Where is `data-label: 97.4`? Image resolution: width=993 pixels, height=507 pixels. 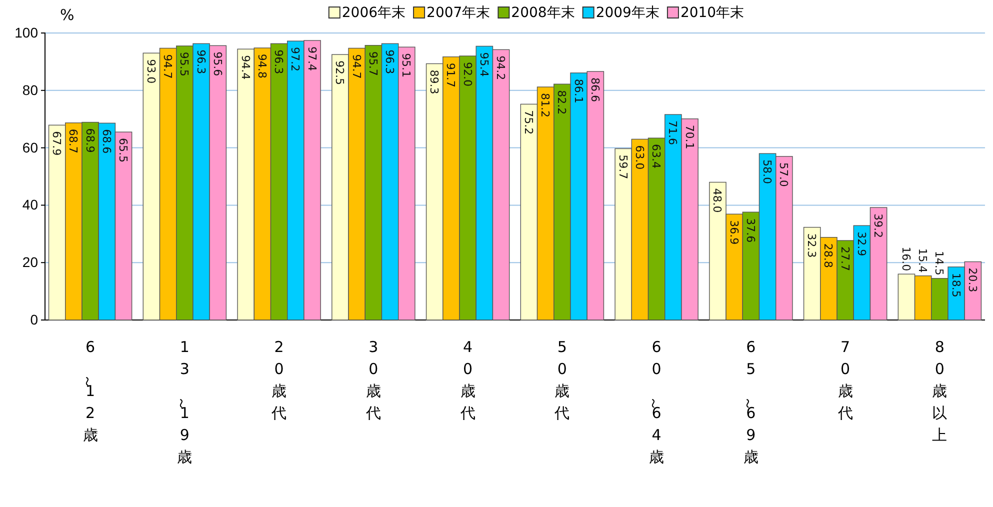
data-label: 97.4 is located at coordinates (311, 58).